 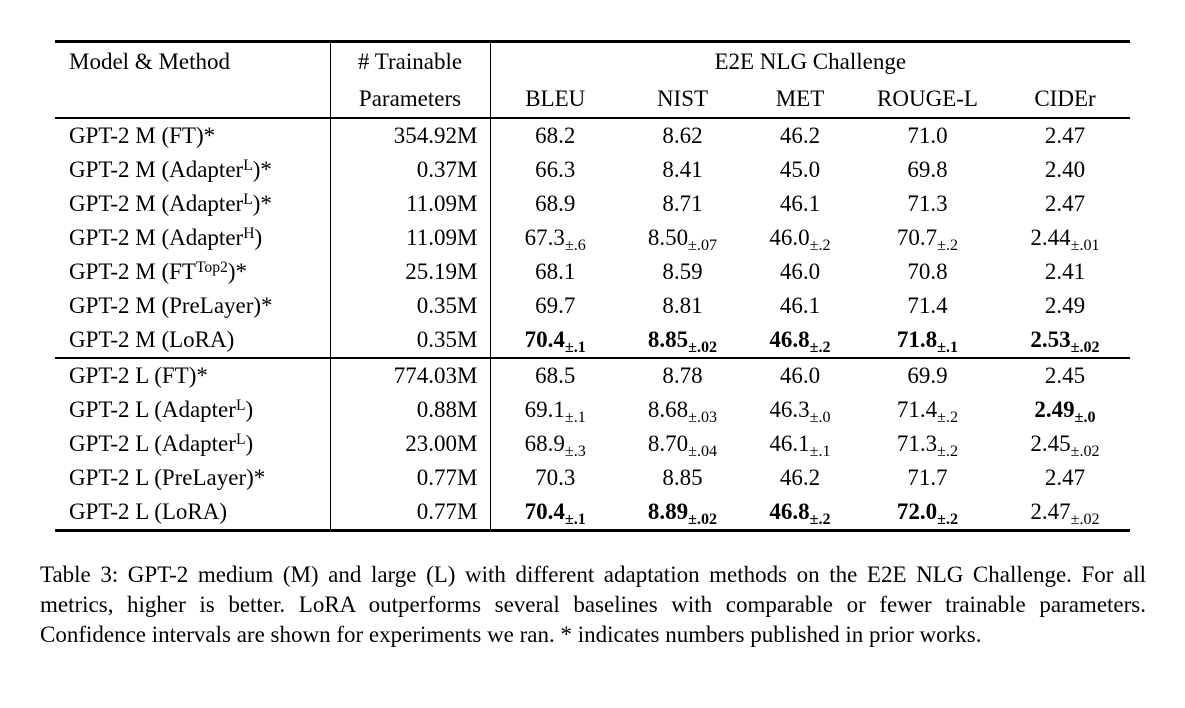 What do you see at coordinates (575, 451) in the screenshot?
I see `confidence-subscript: ±.3` at bounding box center [575, 451].